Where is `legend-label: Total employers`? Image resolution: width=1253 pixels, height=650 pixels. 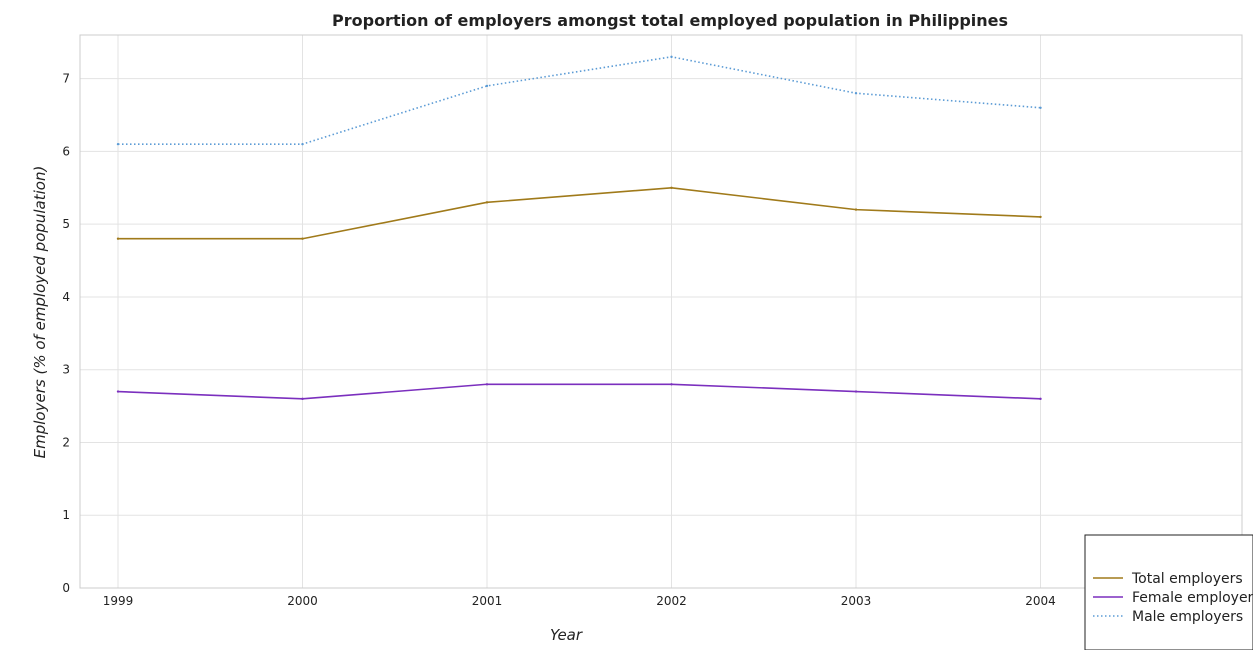
legend-label: Total employers is located at coordinates (1187, 579).